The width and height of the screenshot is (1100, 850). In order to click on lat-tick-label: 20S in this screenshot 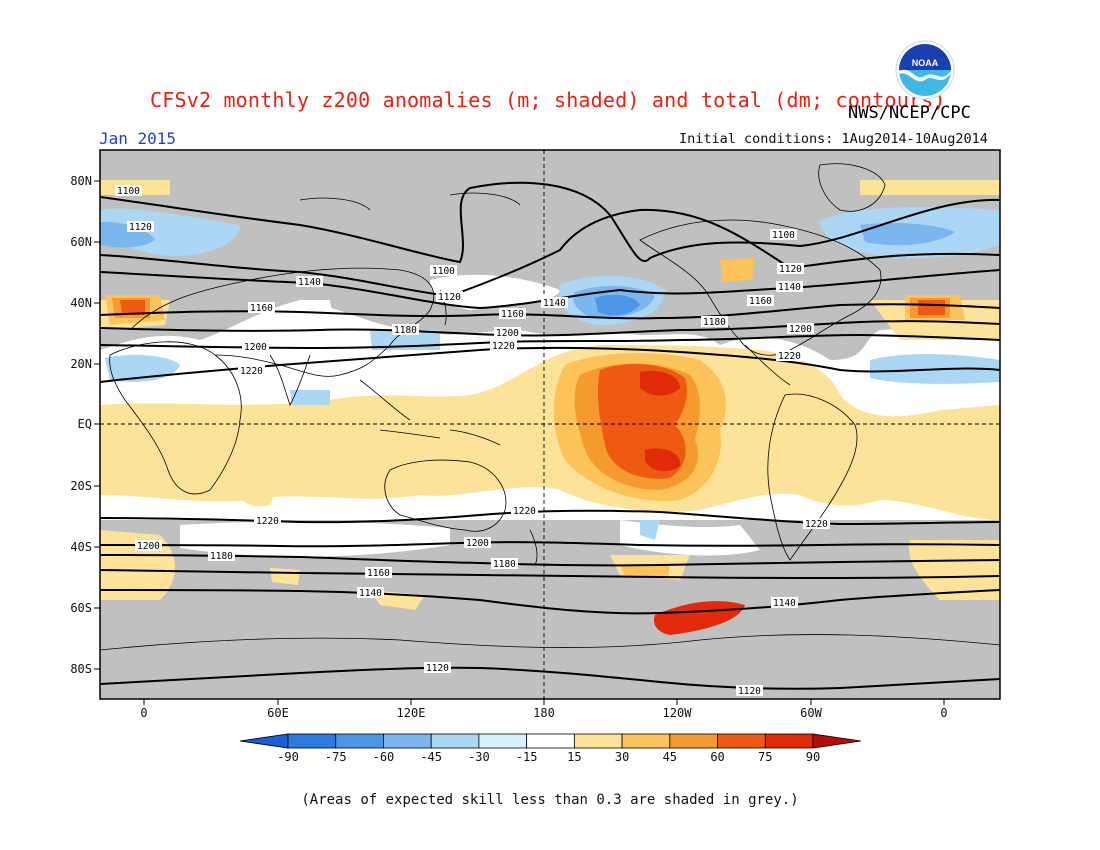, I will do `click(81, 486)`.